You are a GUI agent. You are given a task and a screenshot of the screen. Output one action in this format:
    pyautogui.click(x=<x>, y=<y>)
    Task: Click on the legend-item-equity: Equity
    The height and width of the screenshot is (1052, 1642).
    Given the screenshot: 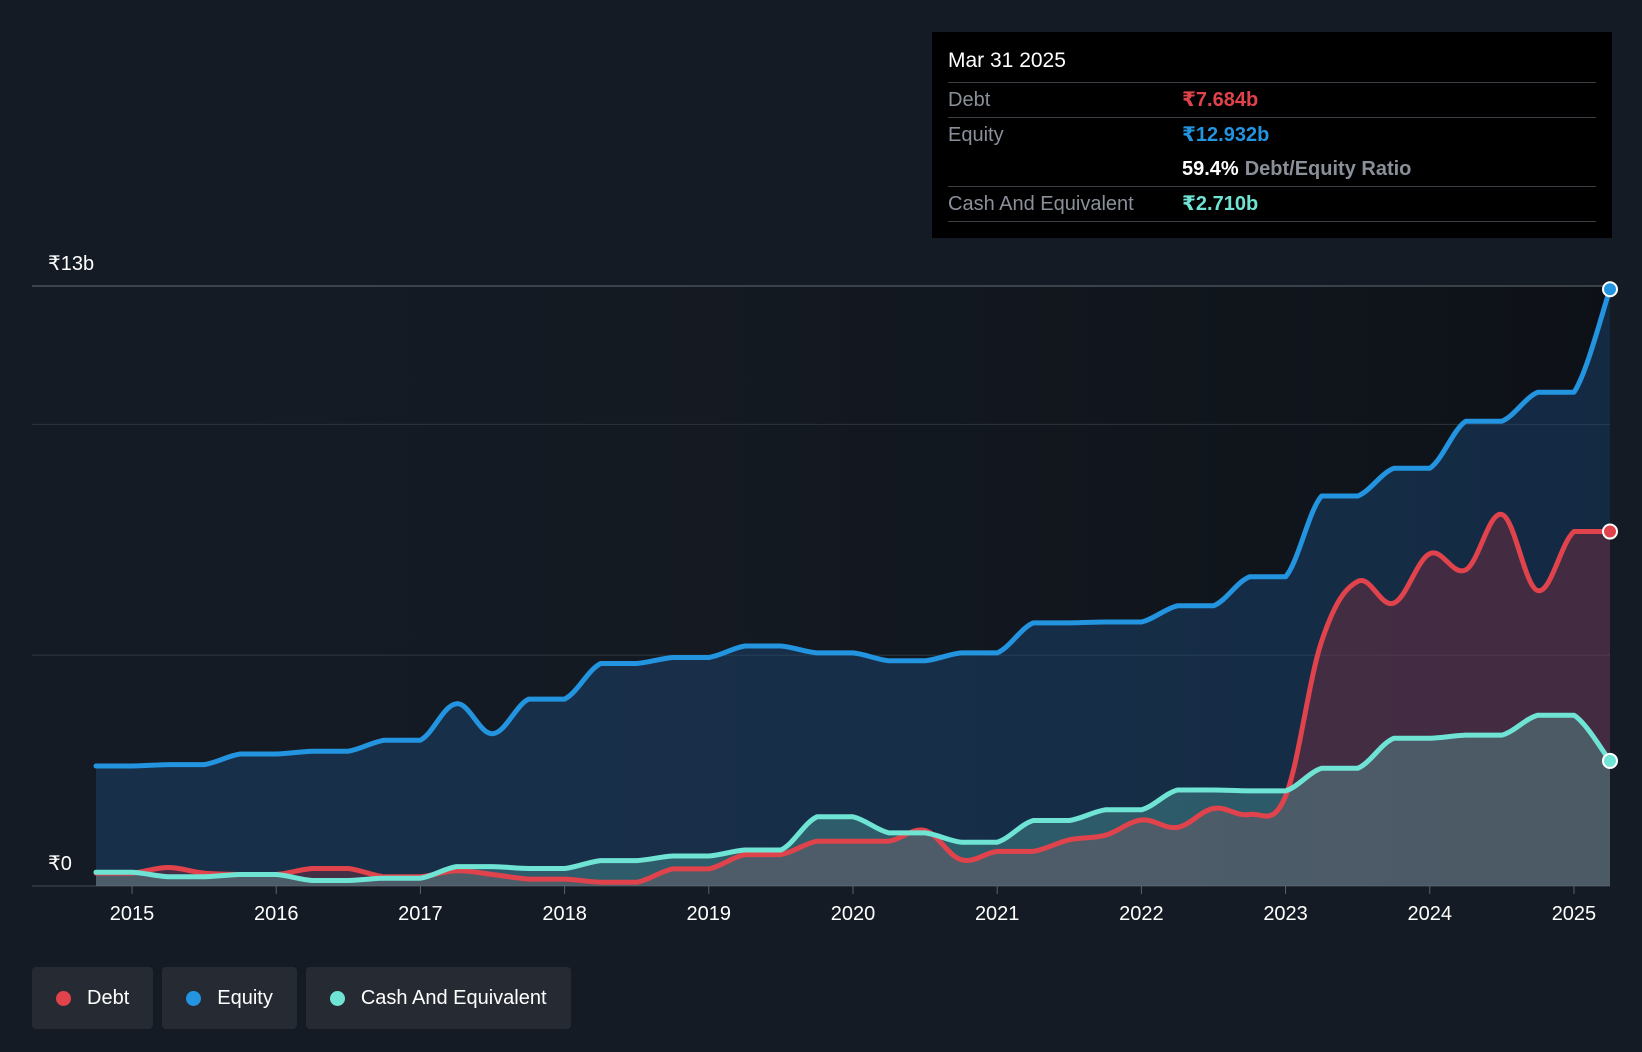 What is the action you would take?
    pyautogui.click(x=229, y=998)
    